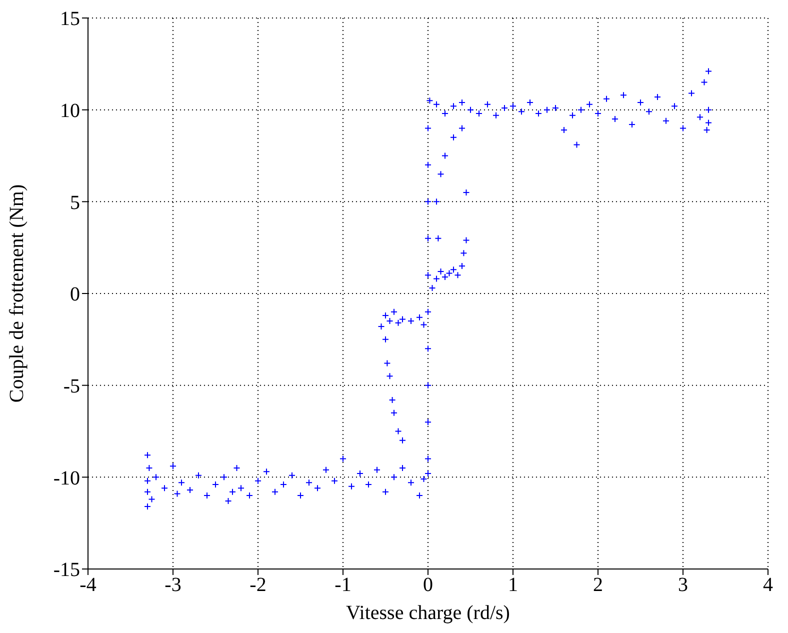 This screenshot has width=788, height=633. What do you see at coordinates (428, 585) in the screenshot?
I see `x-tick-label: 0` at bounding box center [428, 585].